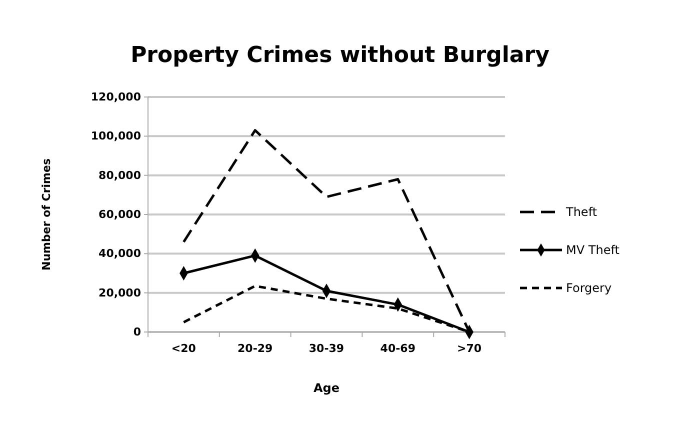  What do you see at coordinates (340, 55) in the screenshot?
I see `chart-title: Property Crimes without Burglary` at bounding box center [340, 55].